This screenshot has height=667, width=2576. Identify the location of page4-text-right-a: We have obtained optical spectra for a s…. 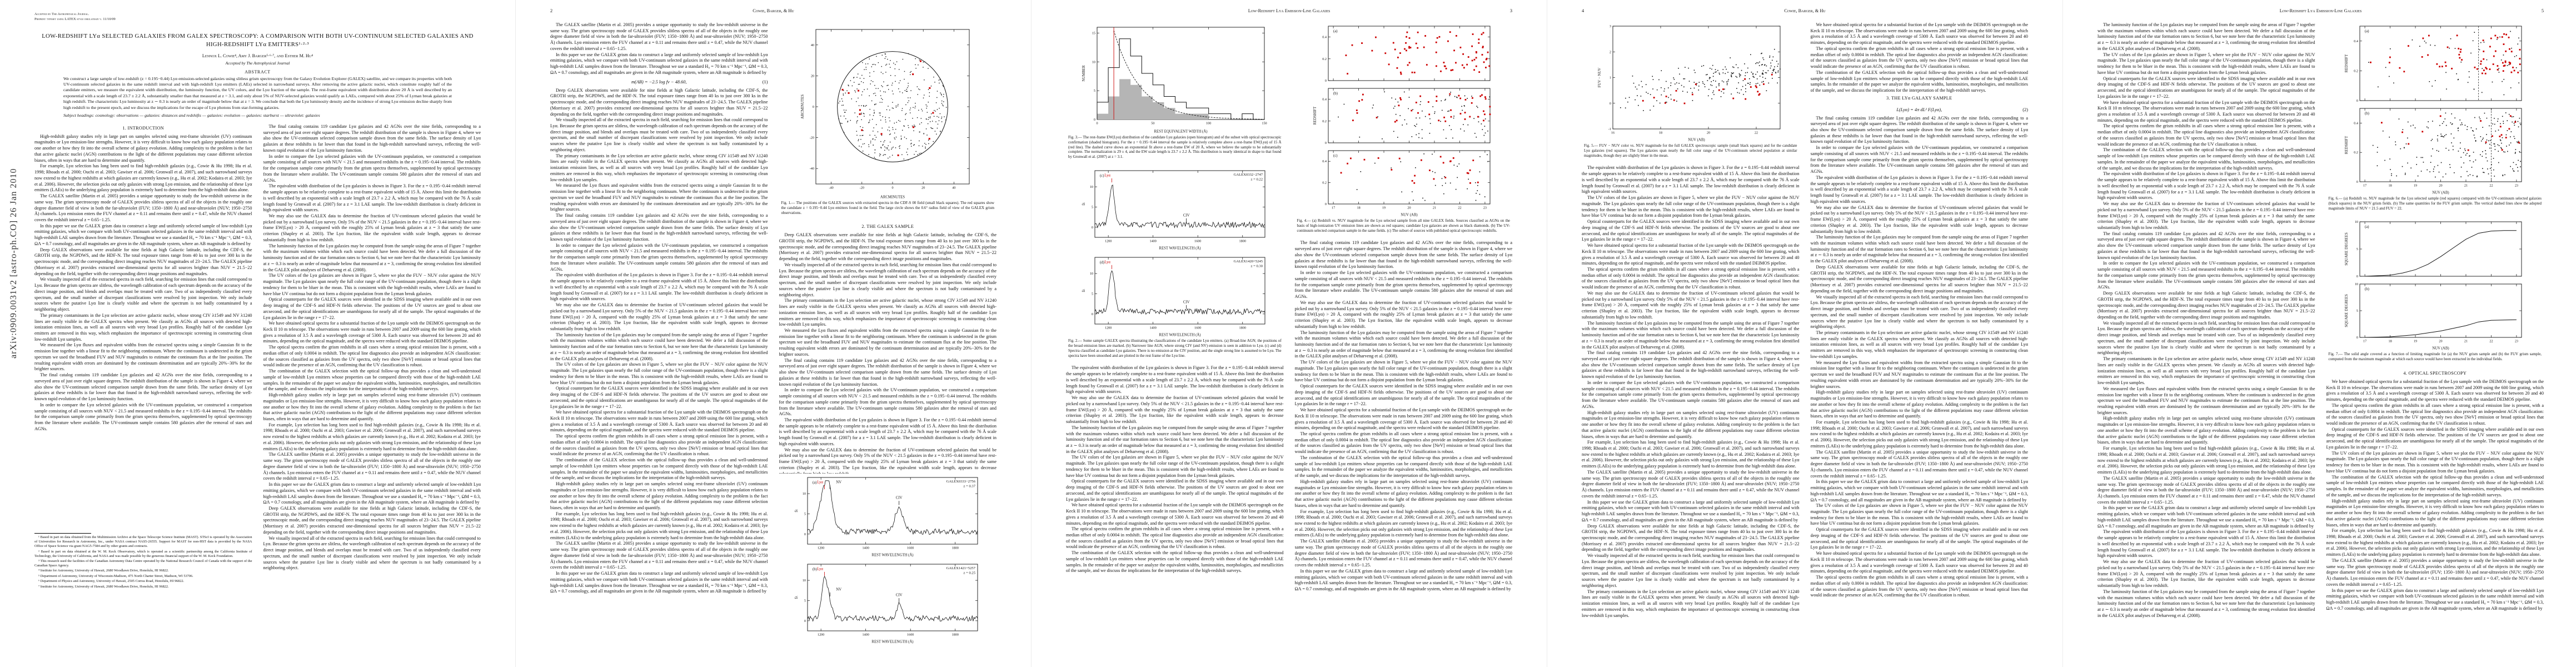
(1920, 58).